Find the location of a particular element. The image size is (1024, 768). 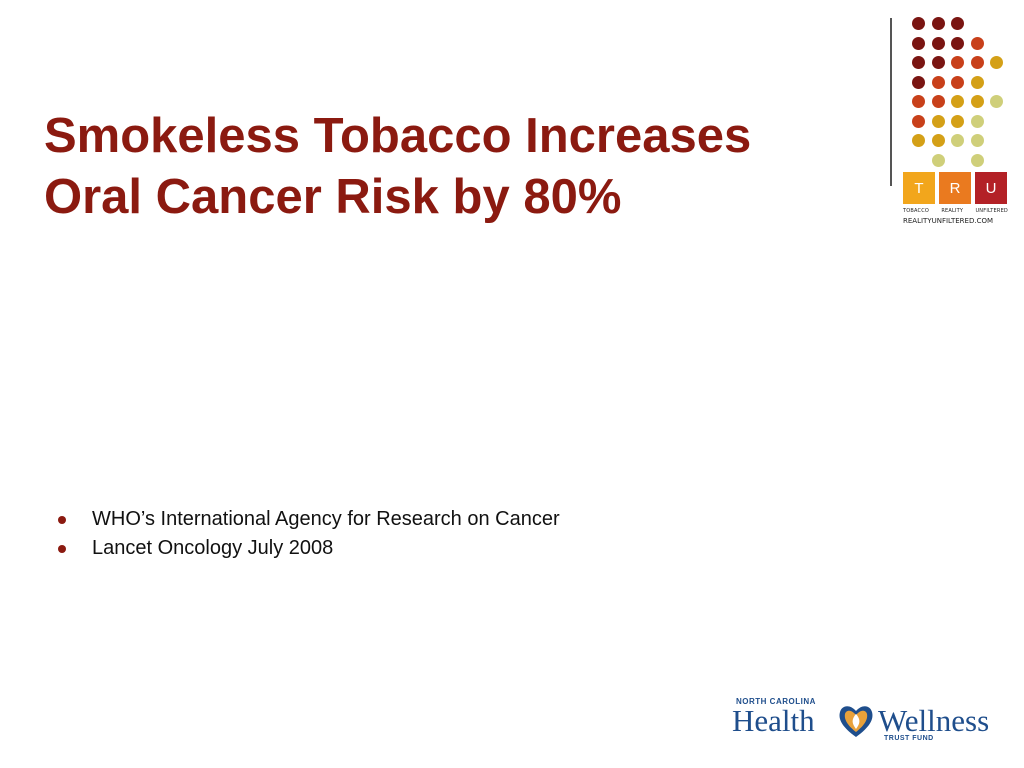

ncw-health-text: Health is located at coordinates (773, 720).